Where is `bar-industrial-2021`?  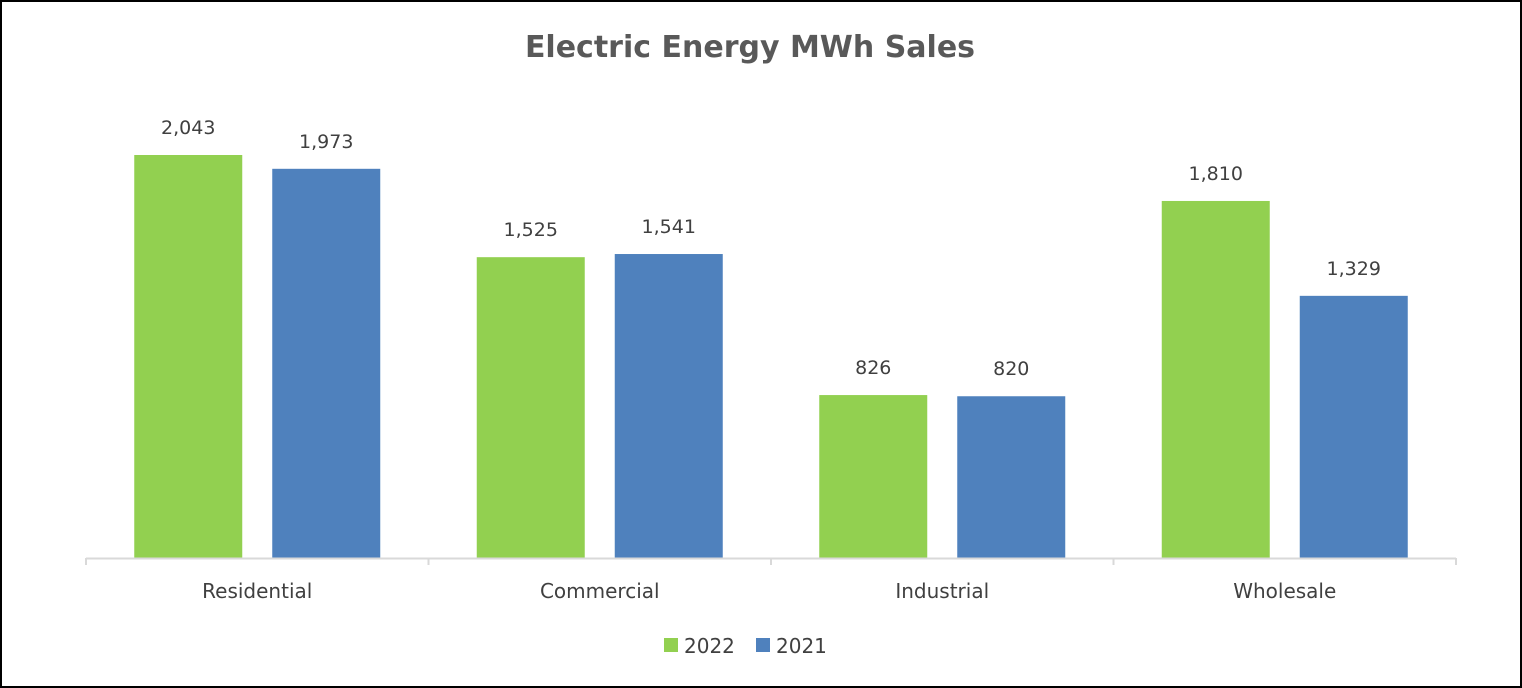
bar-industrial-2021 is located at coordinates (1011, 477).